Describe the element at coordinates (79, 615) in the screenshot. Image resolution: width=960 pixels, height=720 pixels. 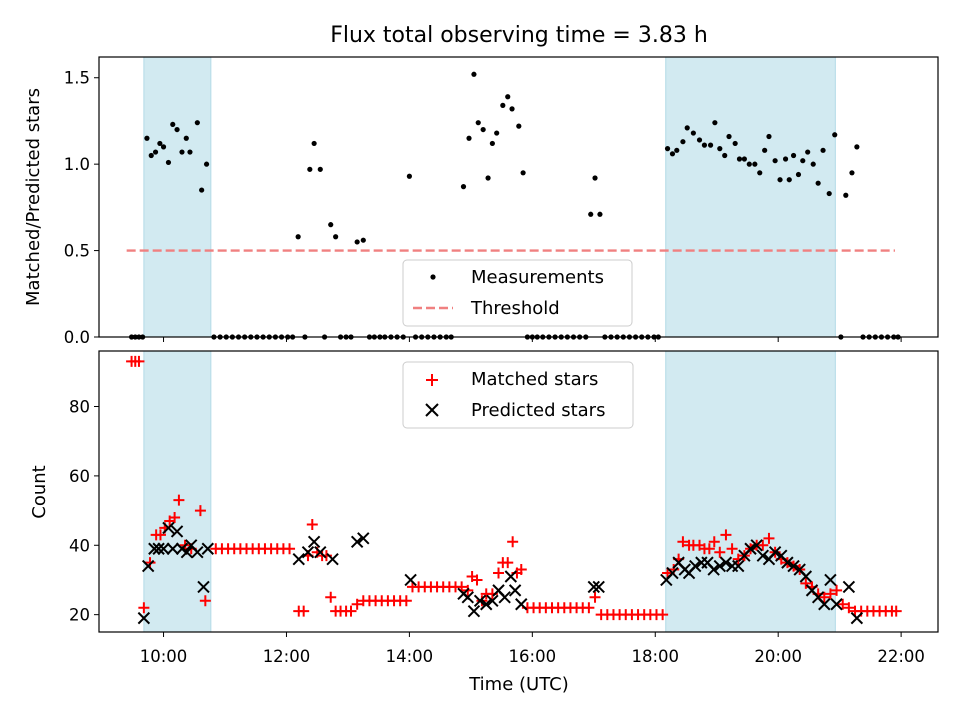
I see `bot-ytick-label: 20` at that location.